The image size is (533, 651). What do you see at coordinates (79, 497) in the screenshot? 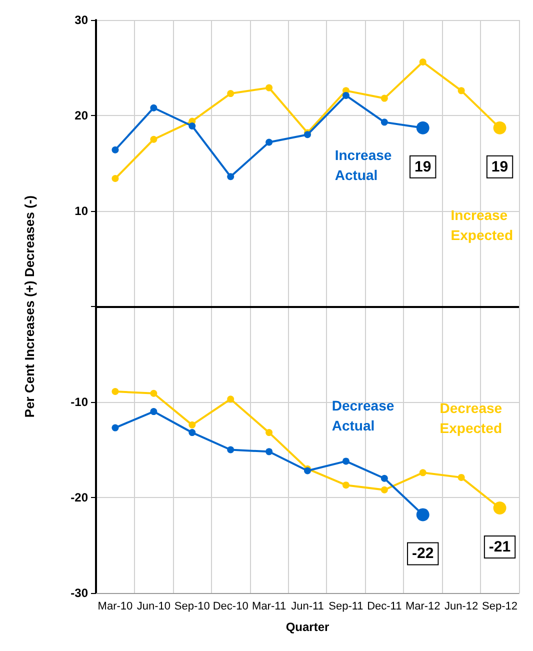
I see `y-tick-label: -20` at bounding box center [79, 497].